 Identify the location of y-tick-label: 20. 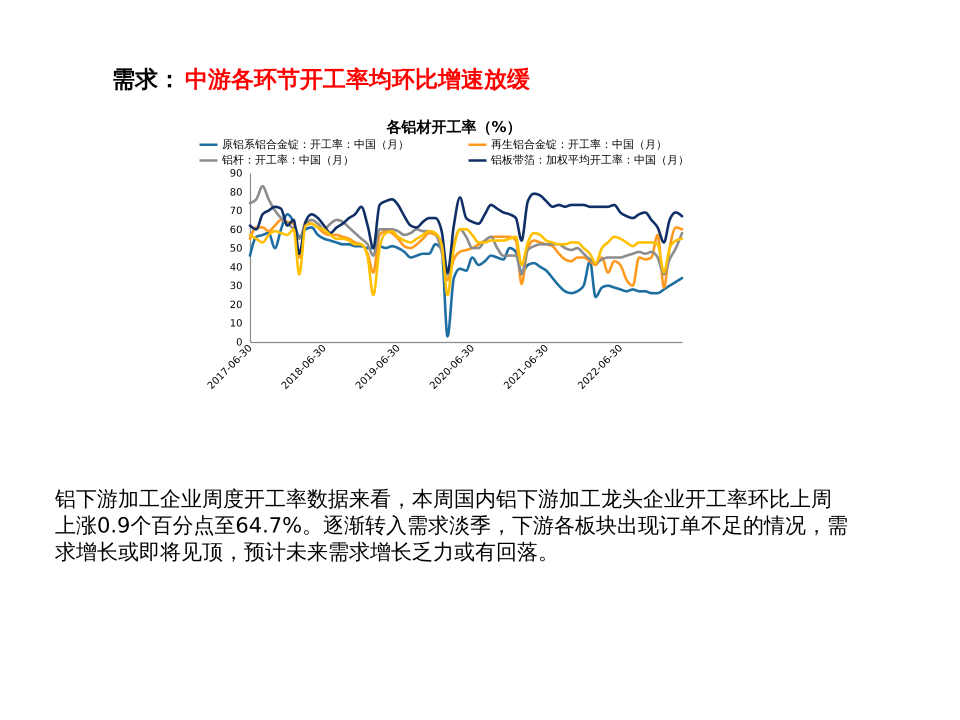
(236, 305).